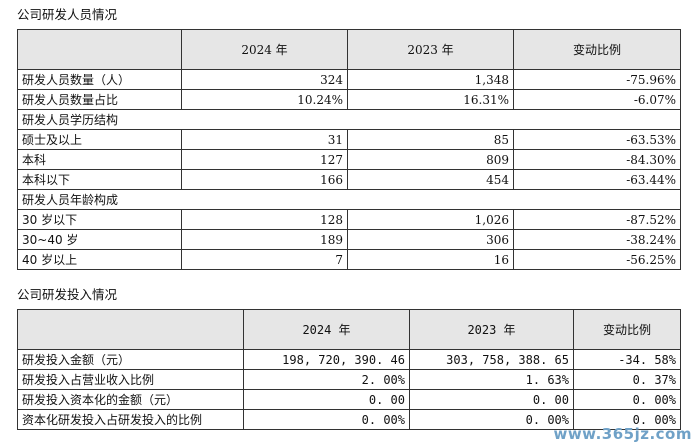 The height and width of the screenshot is (447, 700). I want to click on row-label-cell: 本科, so click(99, 159).